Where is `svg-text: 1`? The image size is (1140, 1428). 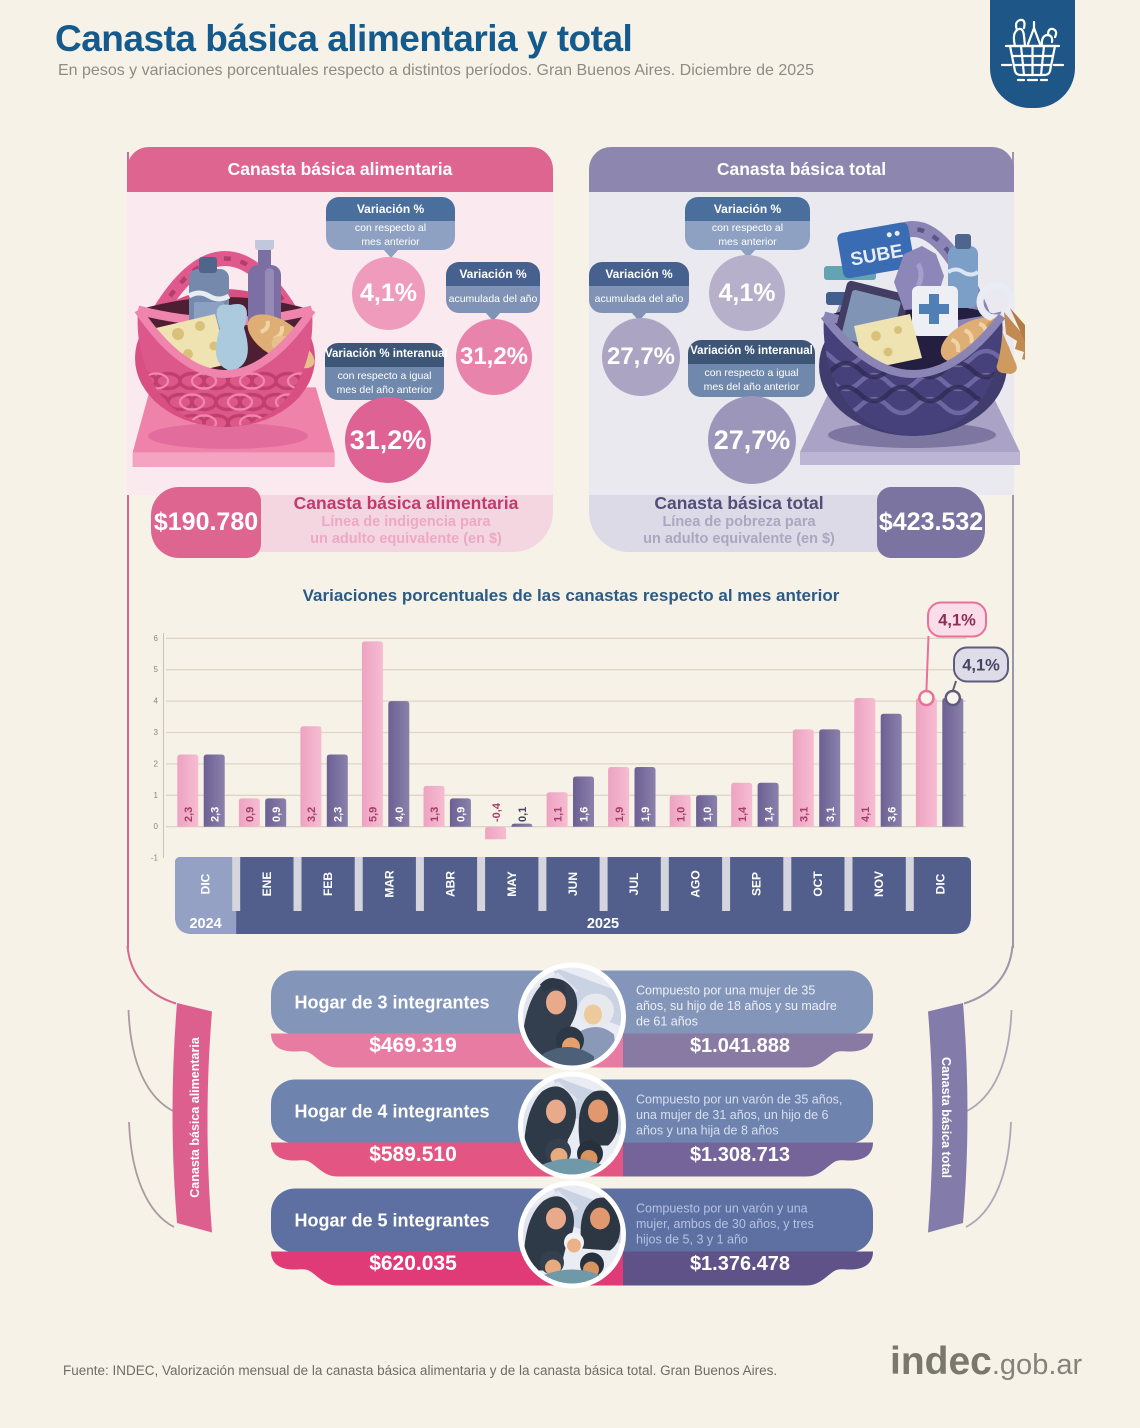
svg-text: 1 is located at coordinates (156, 795).